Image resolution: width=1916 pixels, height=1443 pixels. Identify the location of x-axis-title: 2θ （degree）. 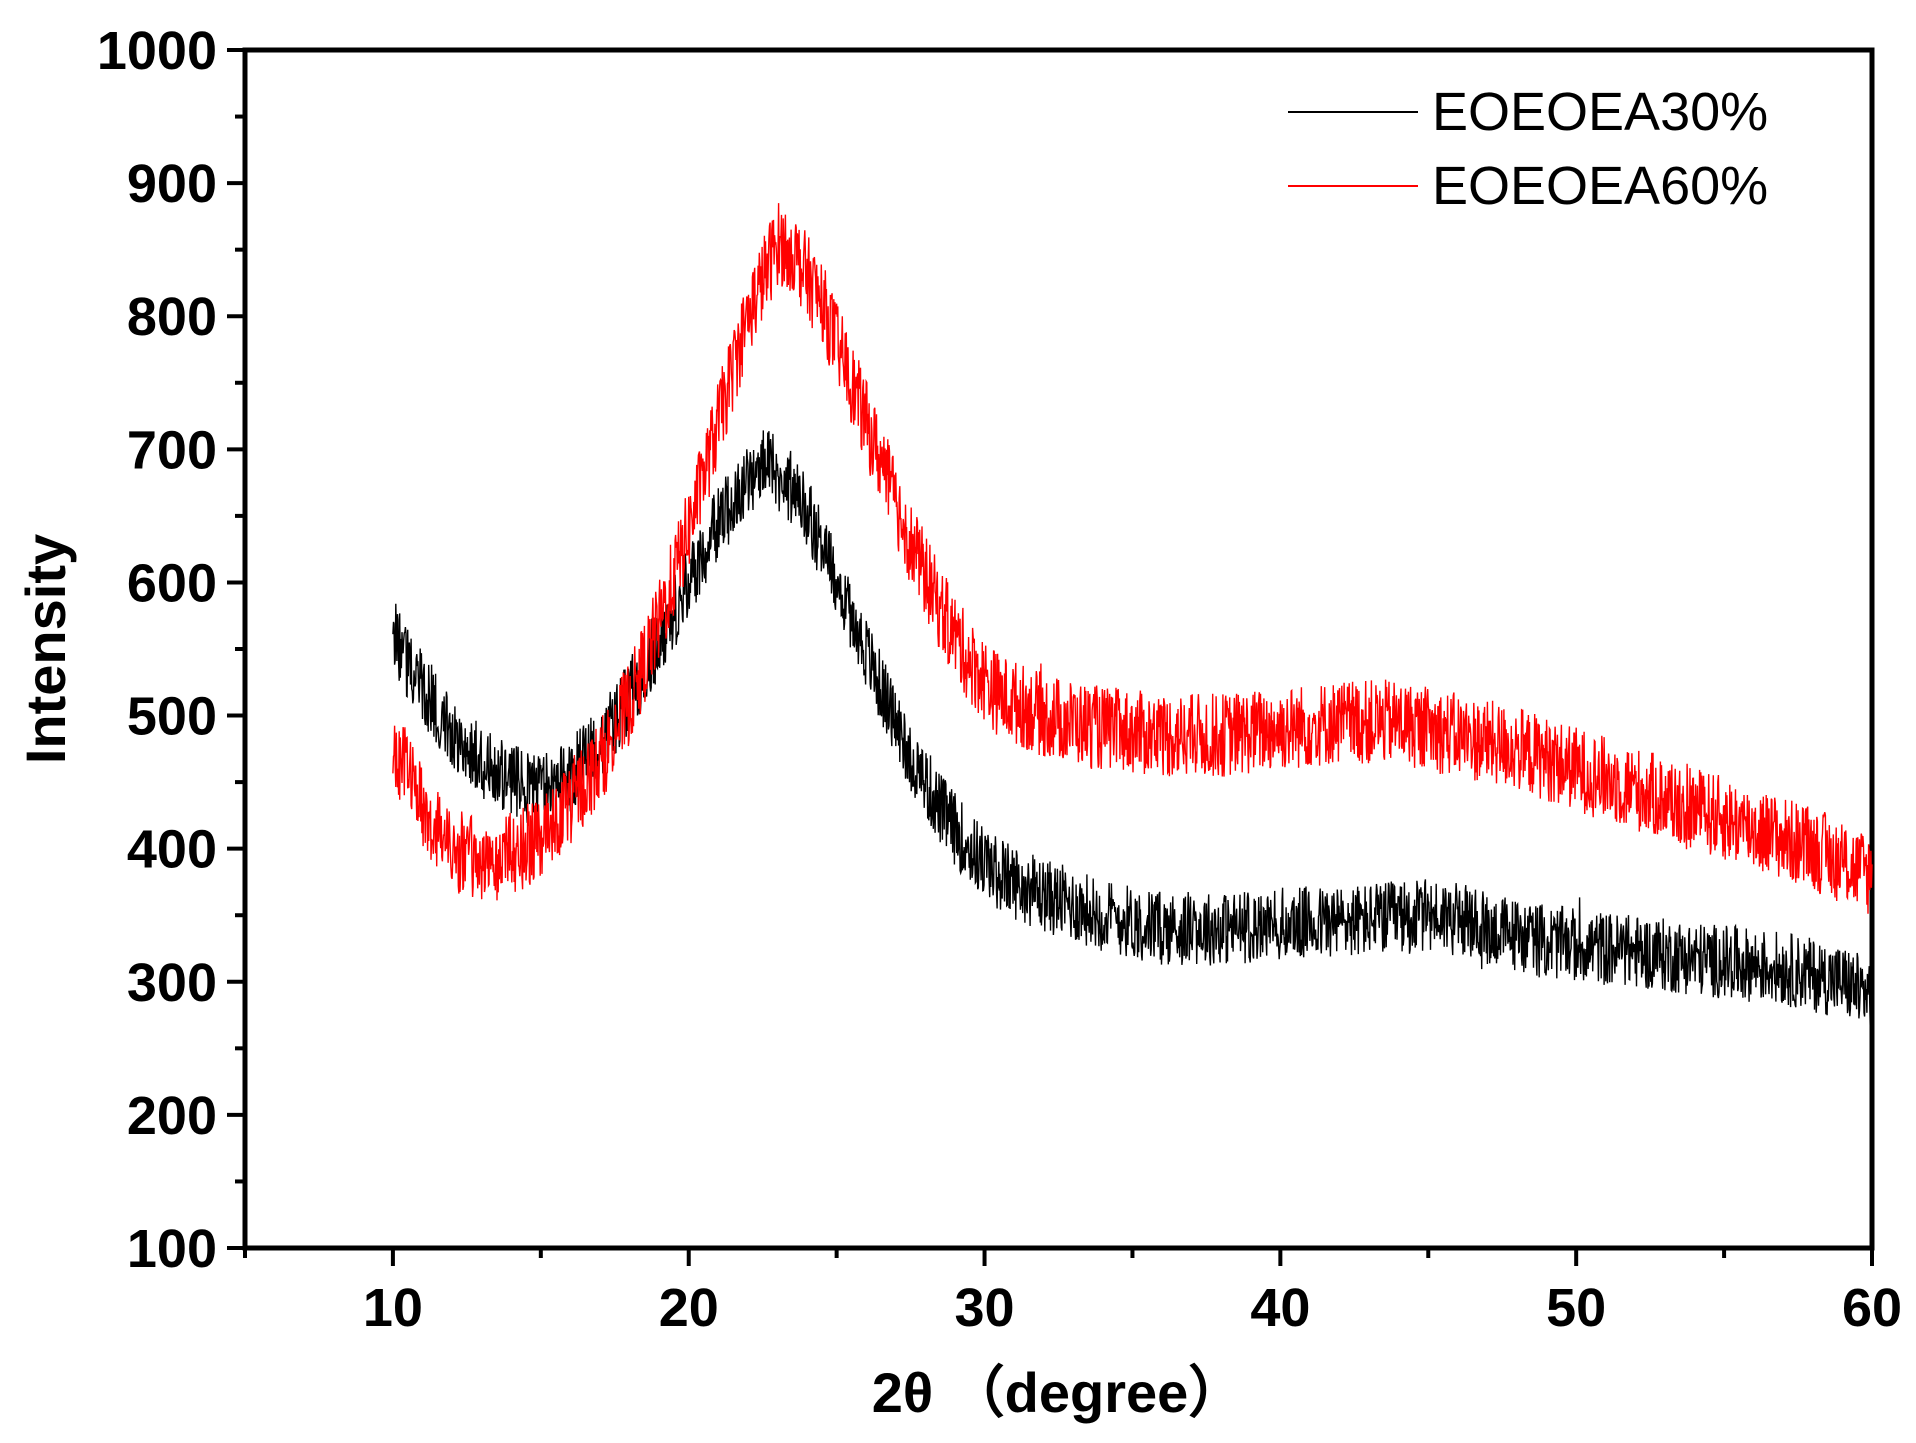
(1058, 1392).